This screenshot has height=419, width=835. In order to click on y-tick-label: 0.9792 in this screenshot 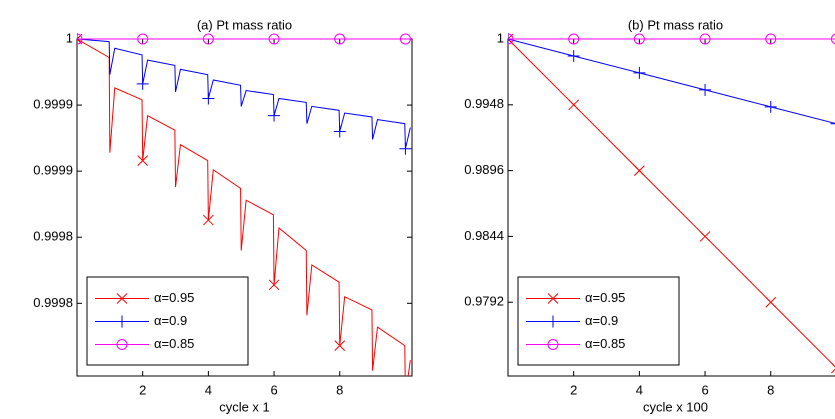, I will do `click(484, 301)`.